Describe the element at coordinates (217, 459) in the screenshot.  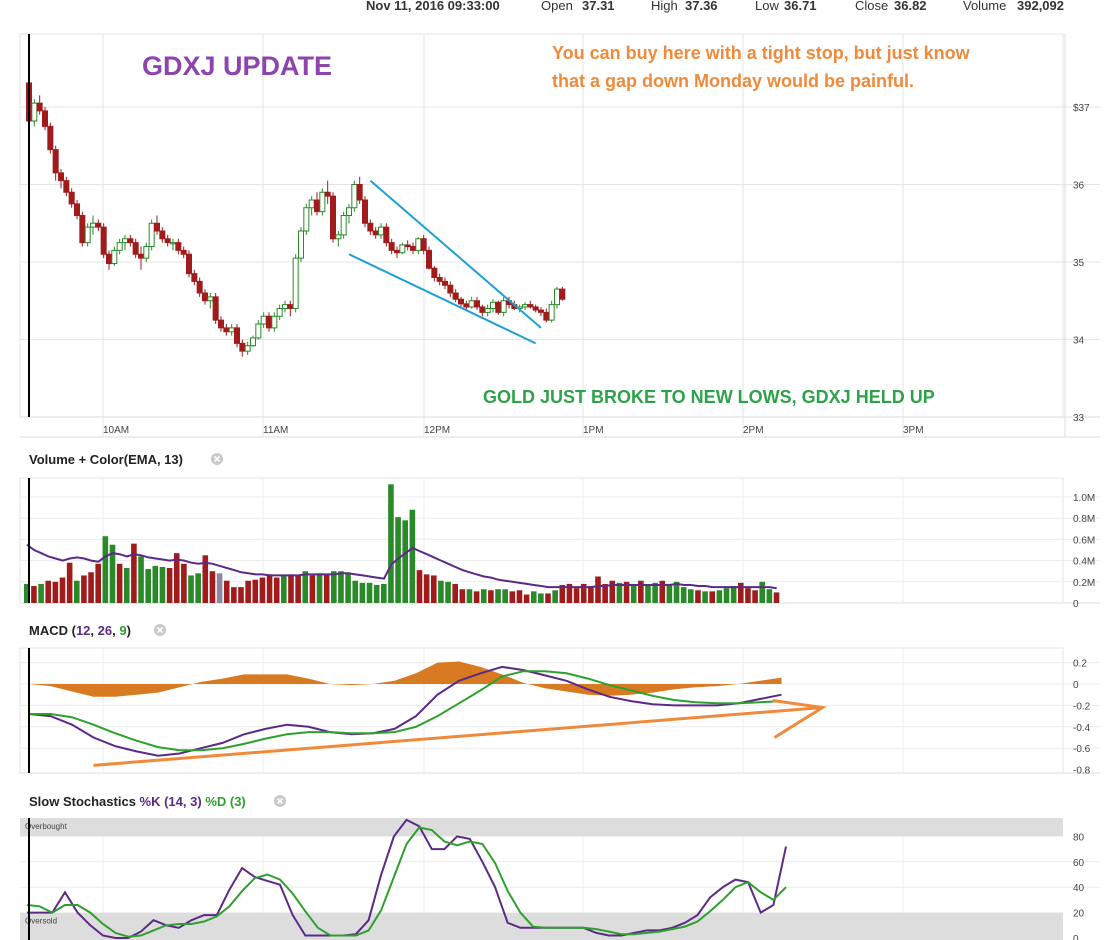
I see `volume-close-icon` at that location.